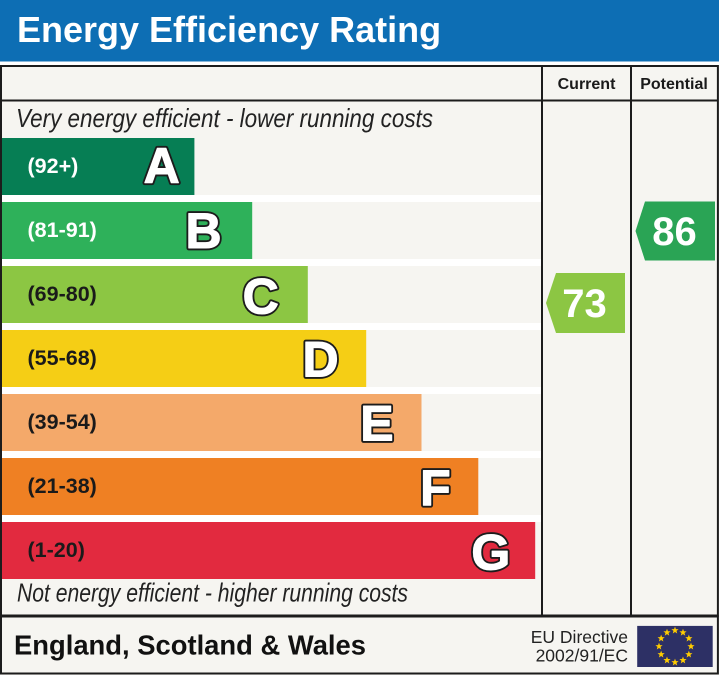 Image resolution: width=719 pixels, height=675 pixels. I want to click on svg-text: Current, so click(587, 84).